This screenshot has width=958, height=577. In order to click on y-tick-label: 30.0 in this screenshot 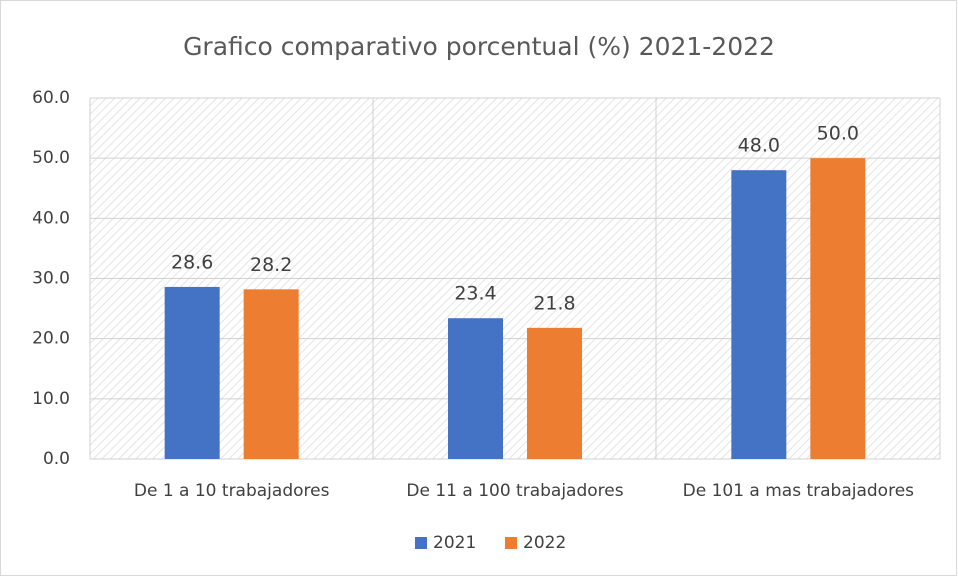, I will do `click(51, 279)`.